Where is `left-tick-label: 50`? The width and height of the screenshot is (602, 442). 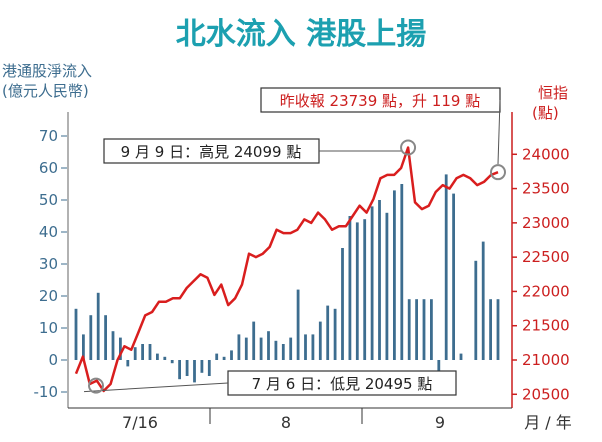
left-tick-label: 50 is located at coordinates (48, 200).